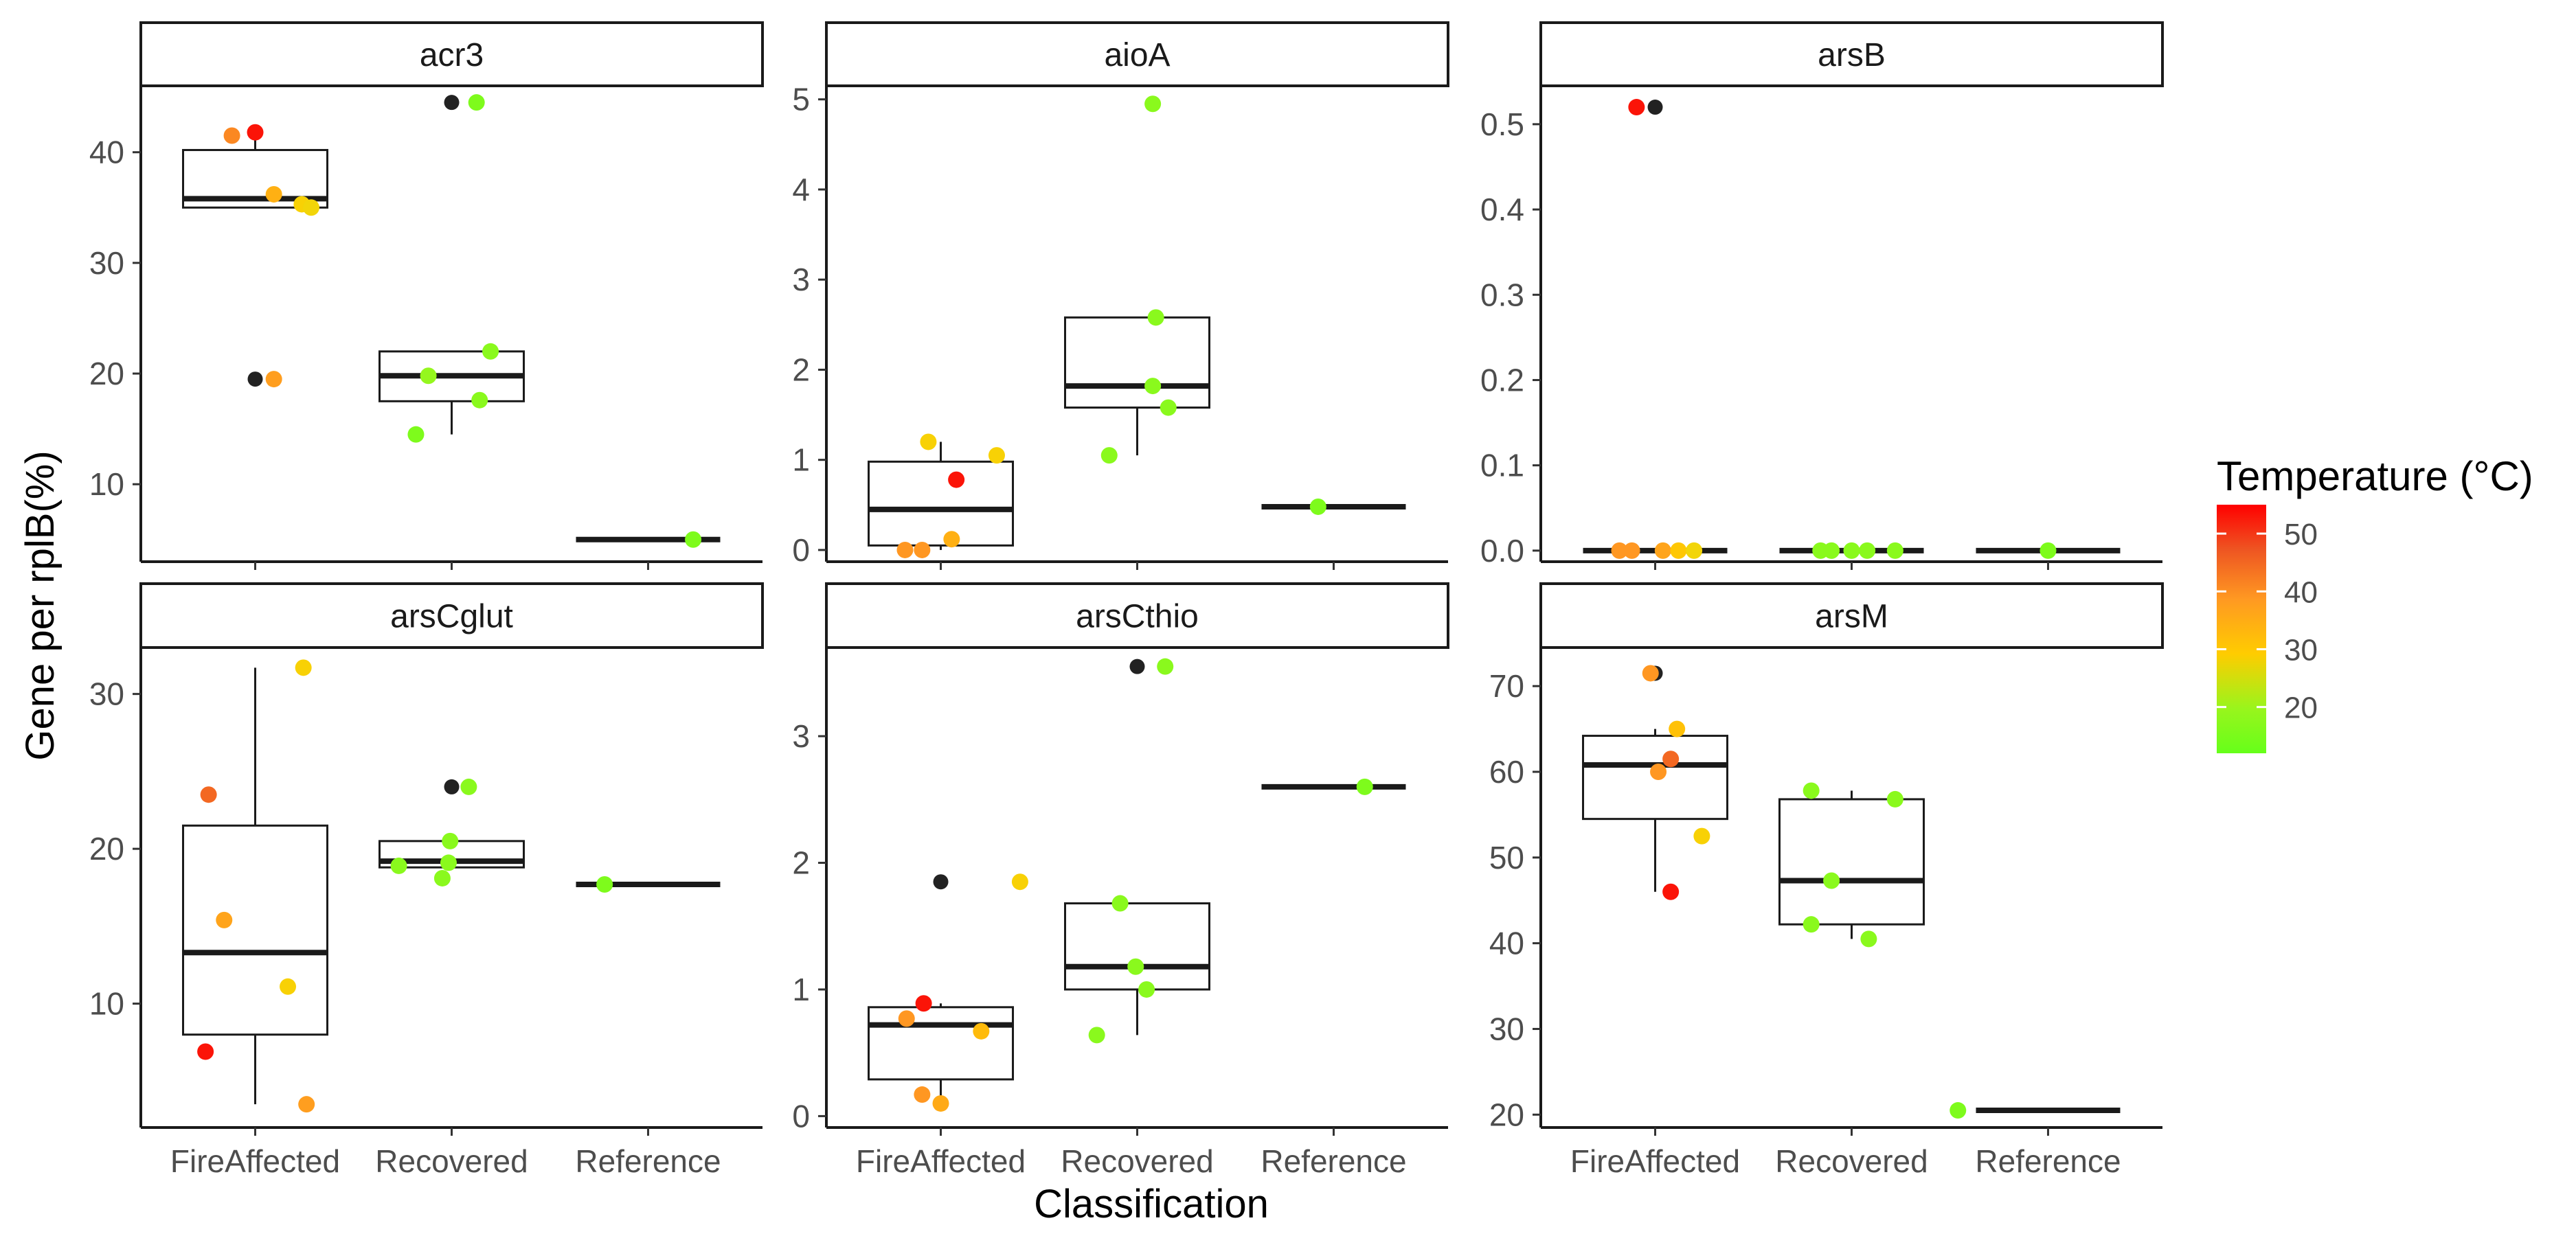 This screenshot has width=2576, height=1236. What do you see at coordinates (1502, 465) in the screenshot?
I see `y-tick-label: 0.1` at bounding box center [1502, 465].